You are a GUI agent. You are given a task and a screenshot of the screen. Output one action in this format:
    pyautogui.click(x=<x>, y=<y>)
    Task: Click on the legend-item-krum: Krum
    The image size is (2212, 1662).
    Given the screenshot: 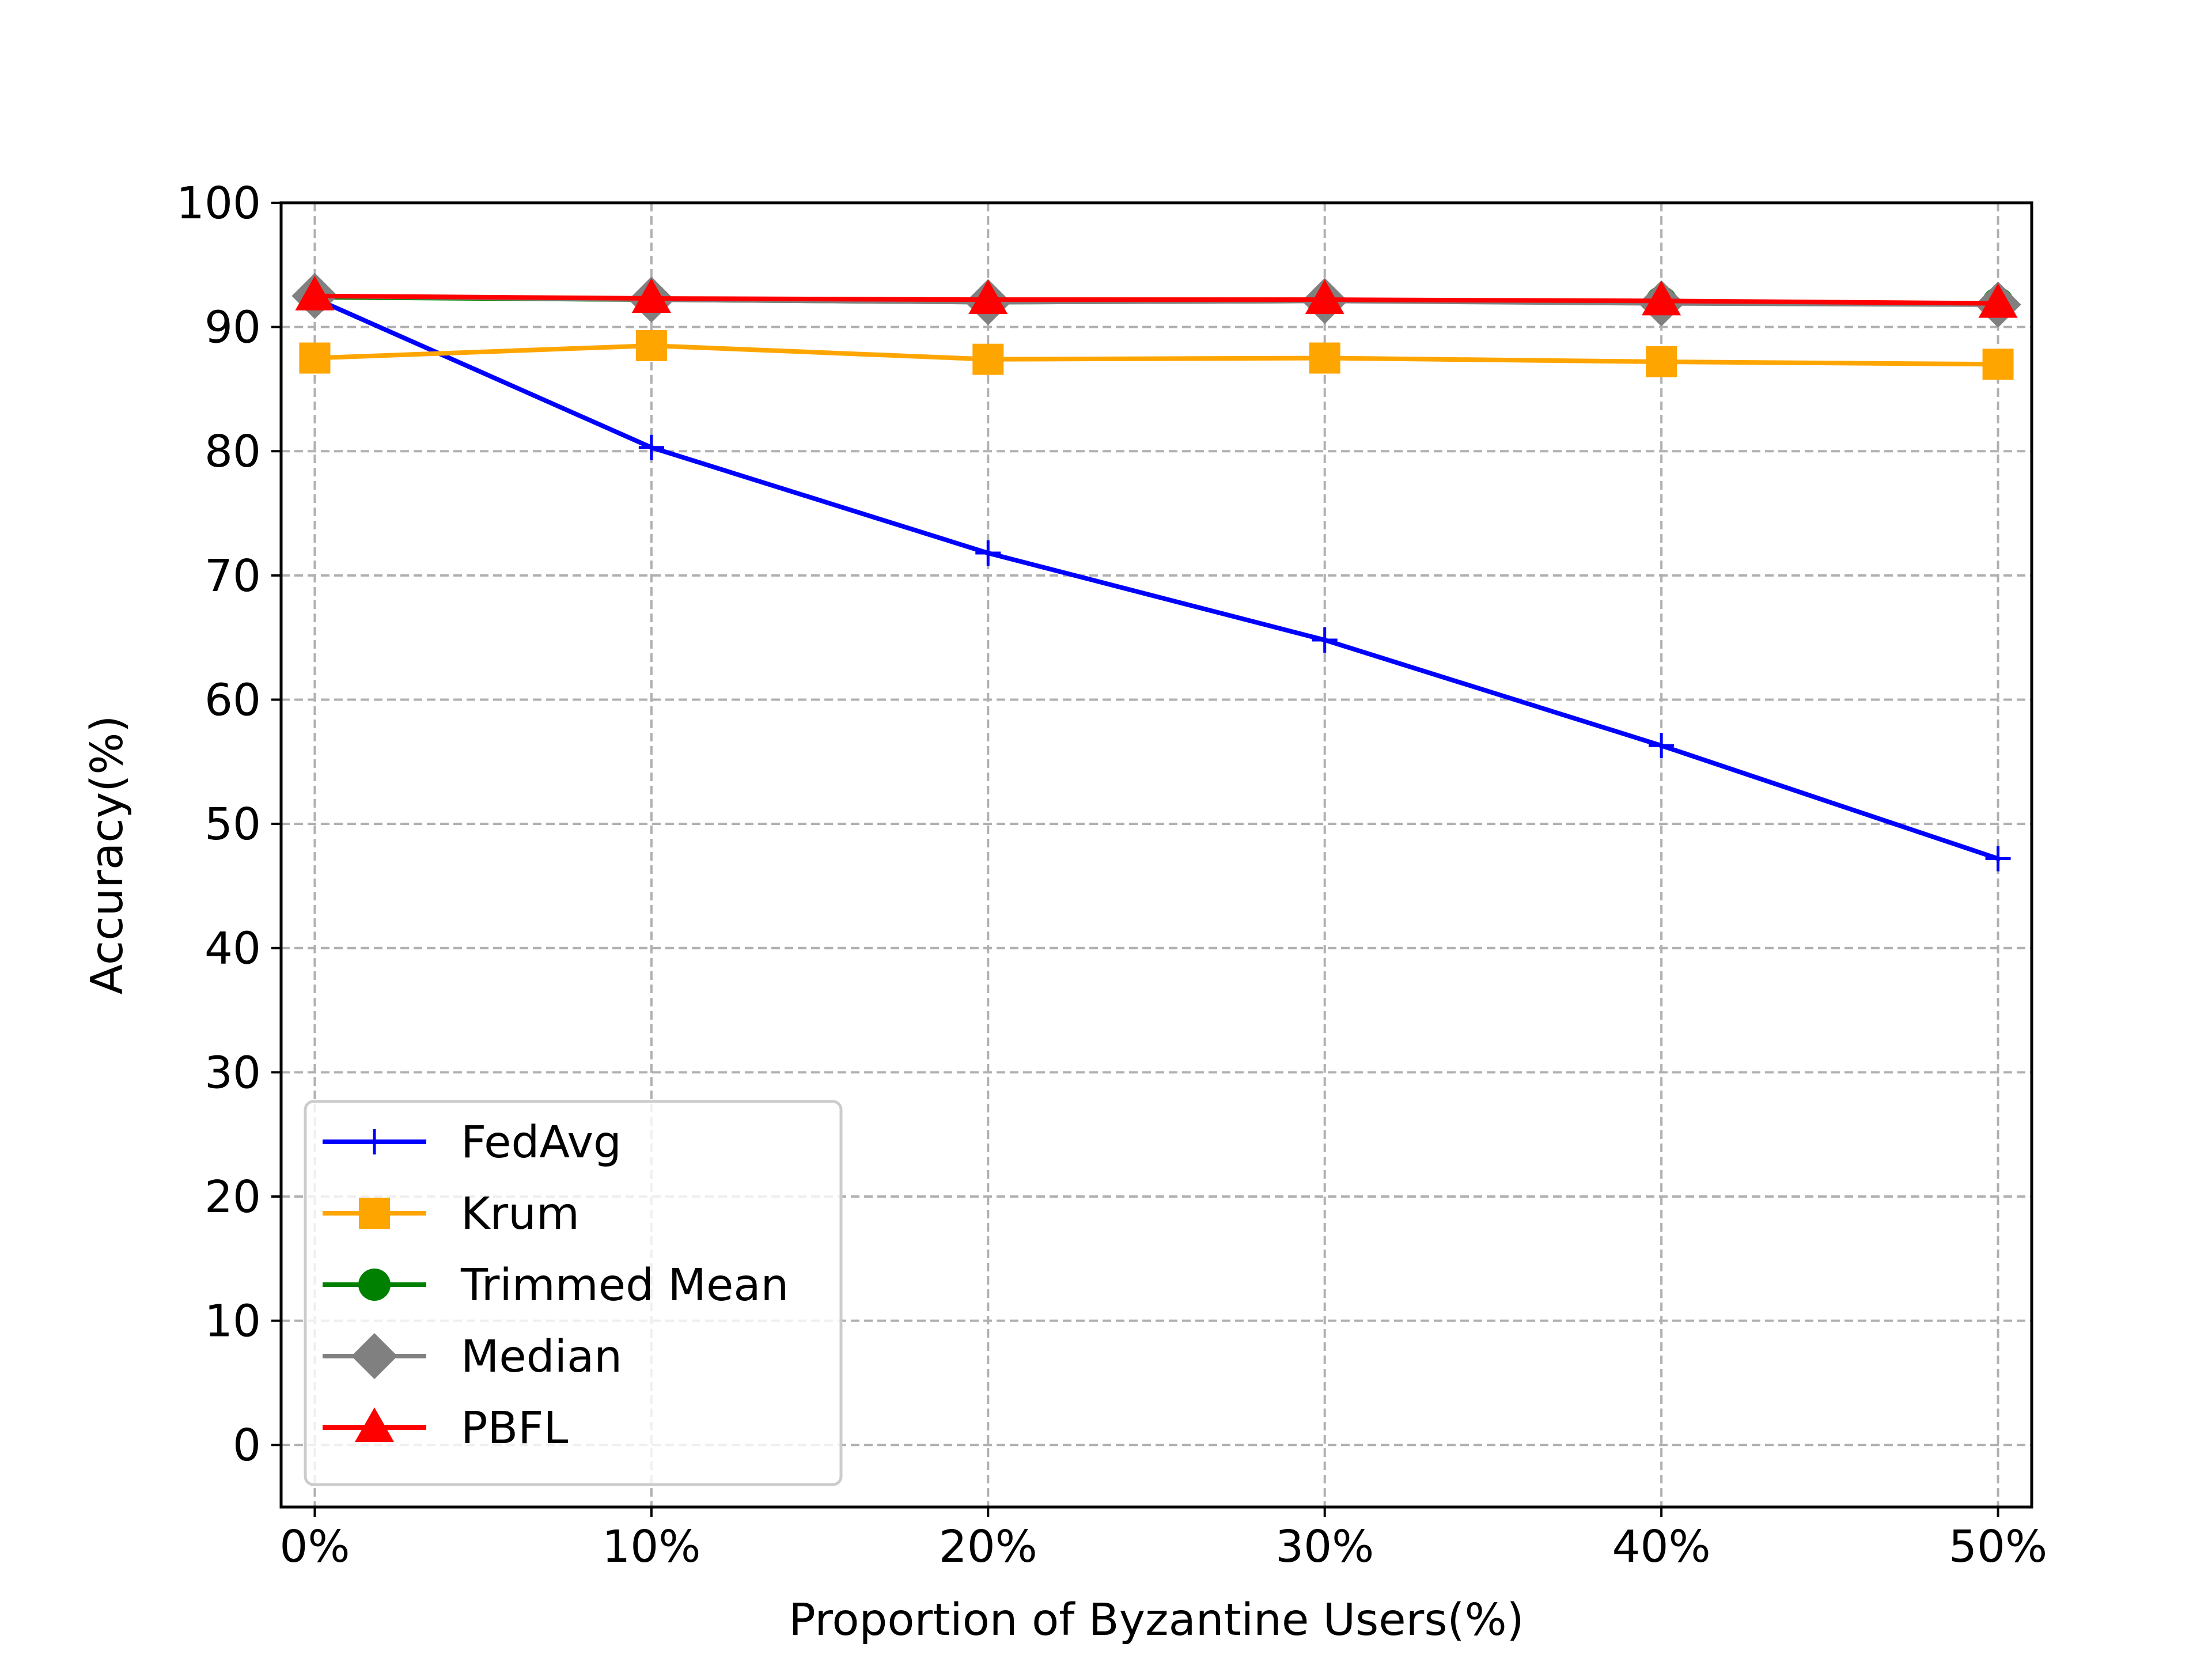 What is the action you would take?
    pyautogui.click(x=451, y=1214)
    